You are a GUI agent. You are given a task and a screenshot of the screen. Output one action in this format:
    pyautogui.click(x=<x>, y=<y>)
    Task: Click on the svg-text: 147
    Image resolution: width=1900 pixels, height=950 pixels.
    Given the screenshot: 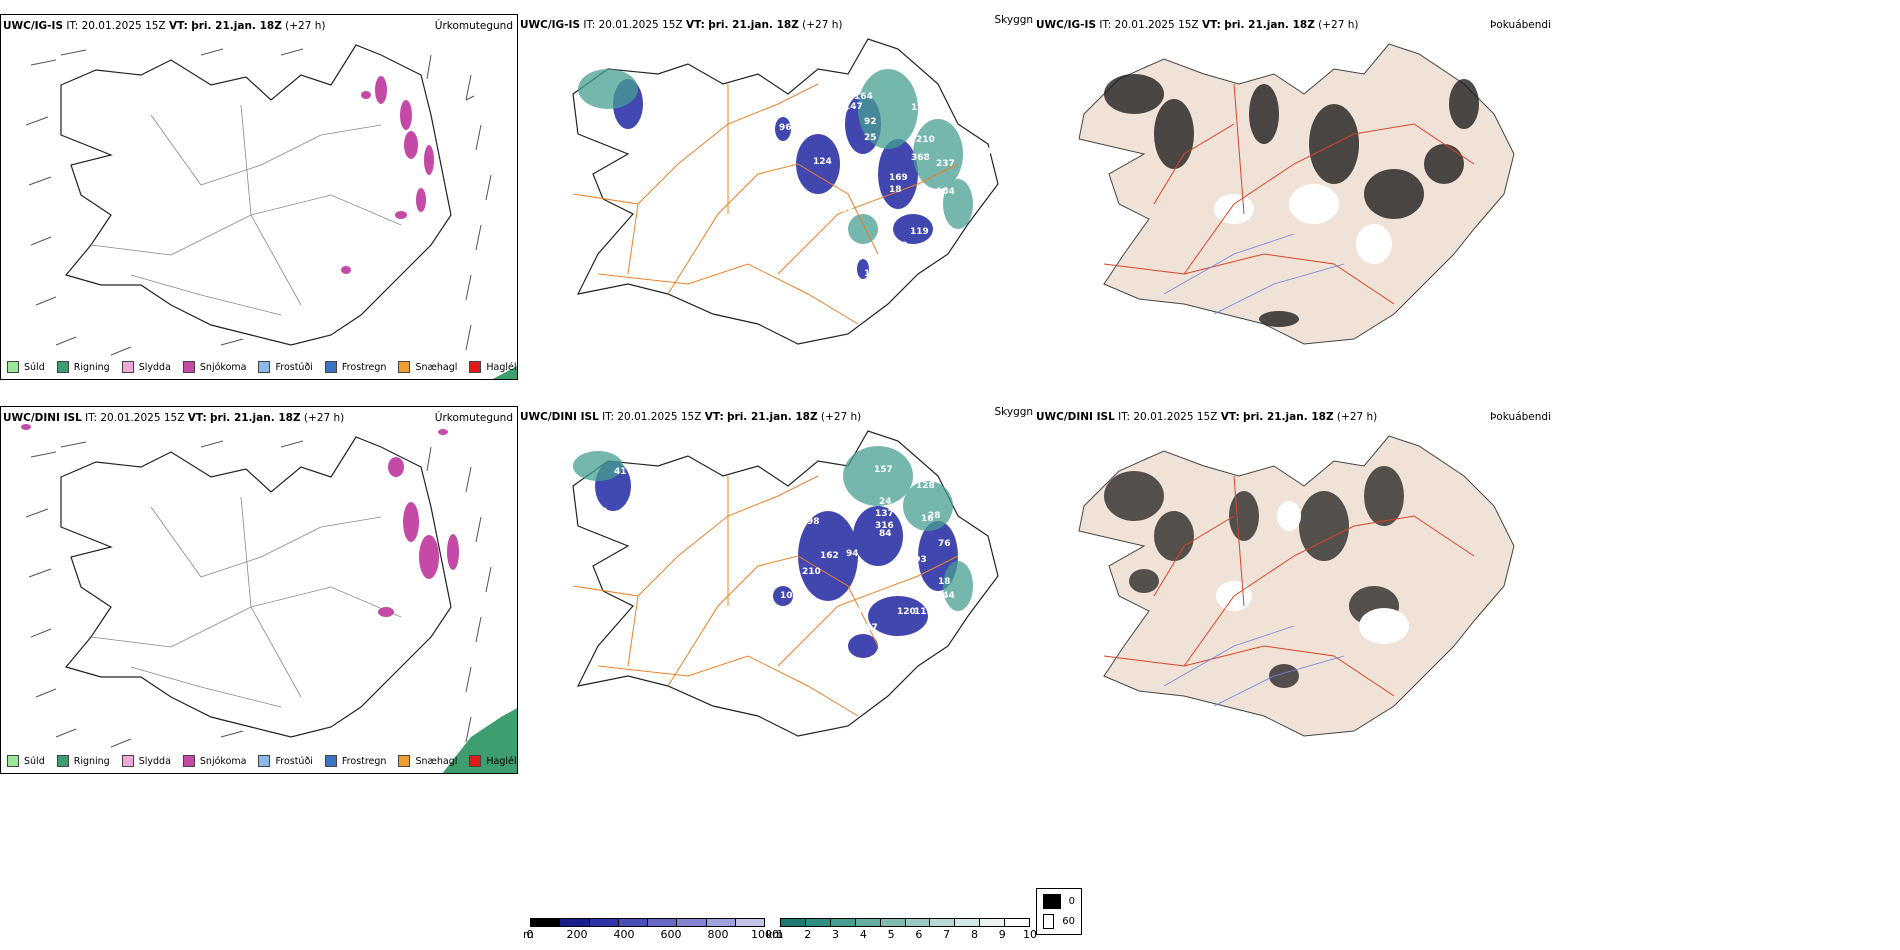 What is the action you would take?
    pyautogui.click(x=853, y=107)
    